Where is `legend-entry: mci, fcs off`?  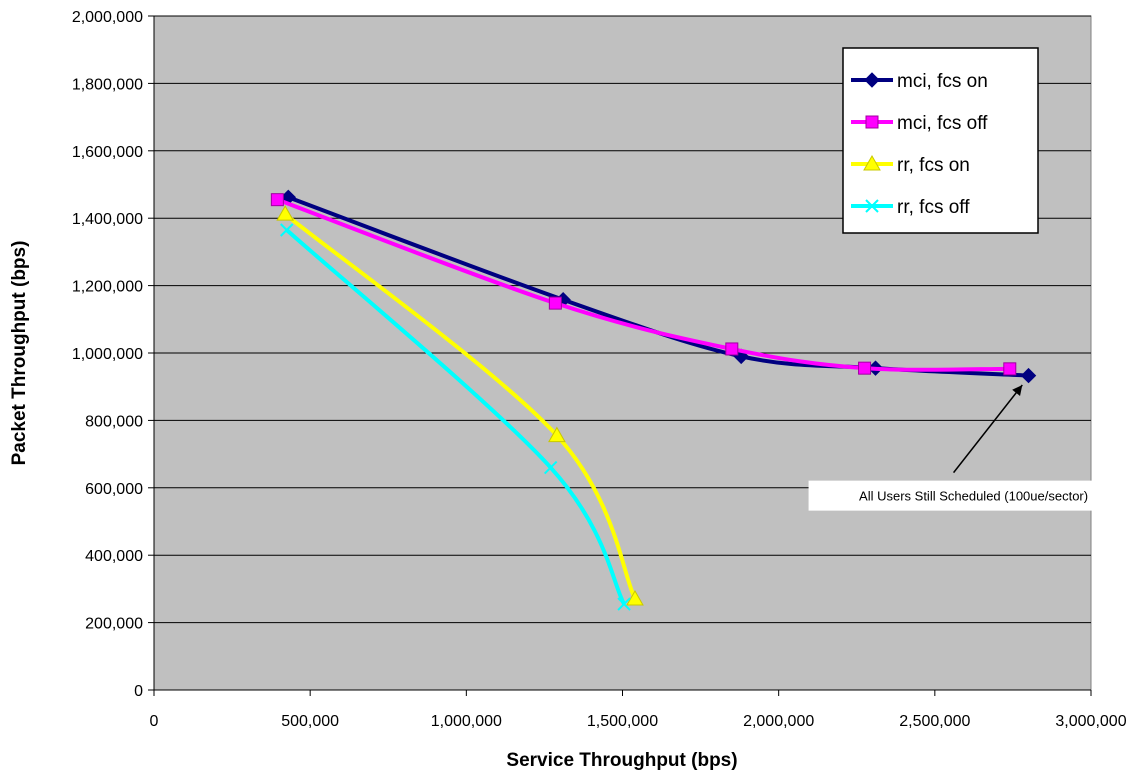
legend-entry: mci, fcs off is located at coordinates (919, 123).